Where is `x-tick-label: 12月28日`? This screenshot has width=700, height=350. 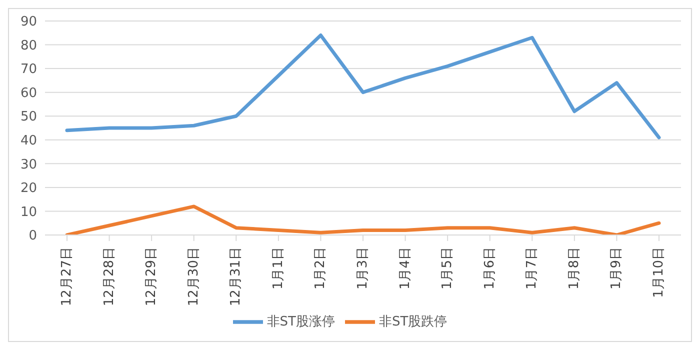
x-tick-label: 12月28日 is located at coordinates (109, 276).